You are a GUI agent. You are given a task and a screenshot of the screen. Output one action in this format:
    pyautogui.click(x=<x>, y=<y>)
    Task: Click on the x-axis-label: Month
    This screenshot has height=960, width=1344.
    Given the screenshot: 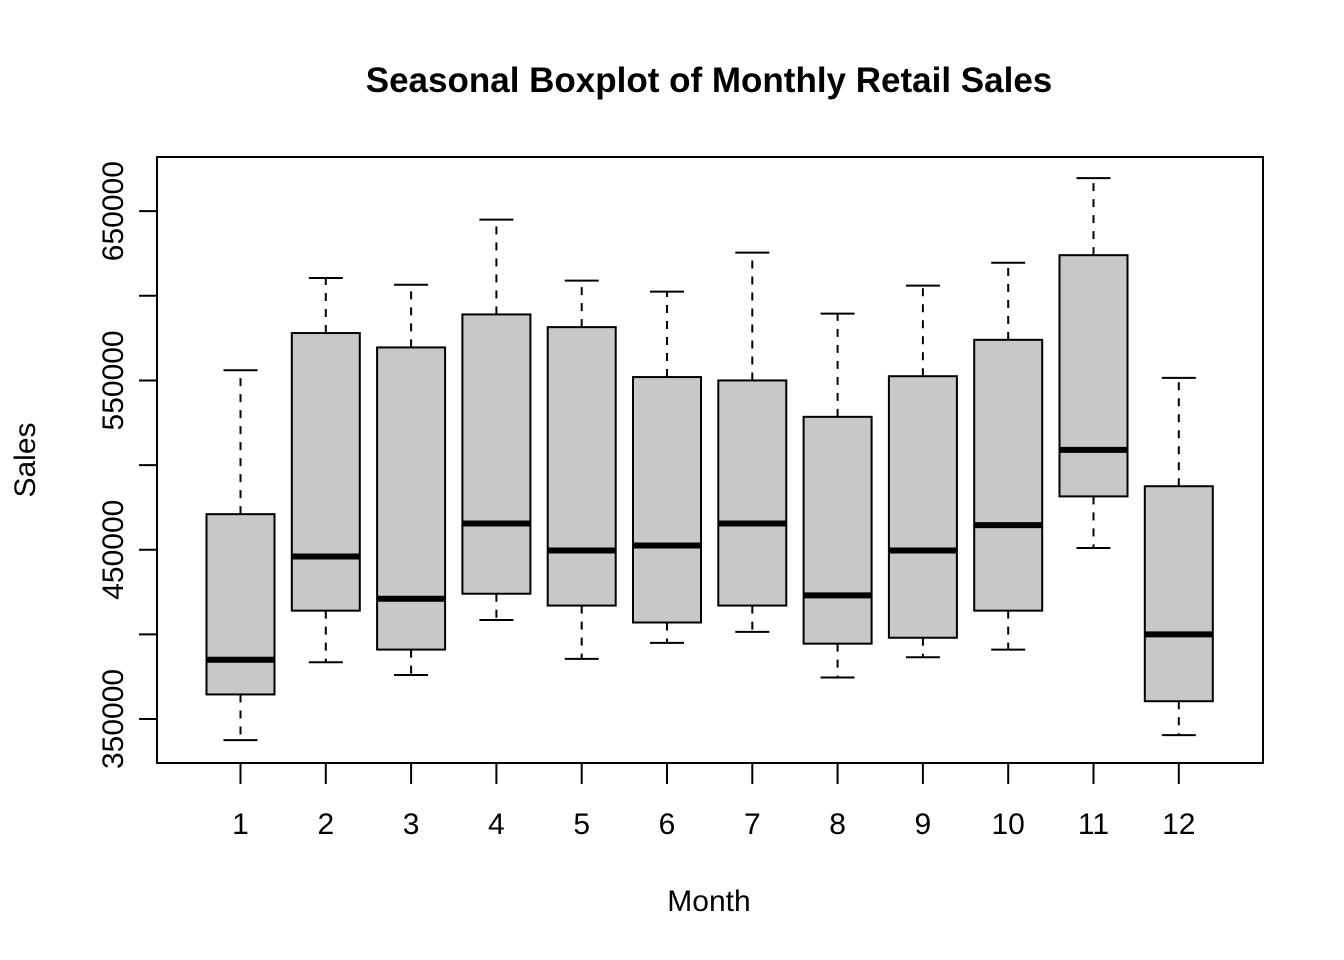 What is the action you would take?
    pyautogui.click(x=708, y=901)
    